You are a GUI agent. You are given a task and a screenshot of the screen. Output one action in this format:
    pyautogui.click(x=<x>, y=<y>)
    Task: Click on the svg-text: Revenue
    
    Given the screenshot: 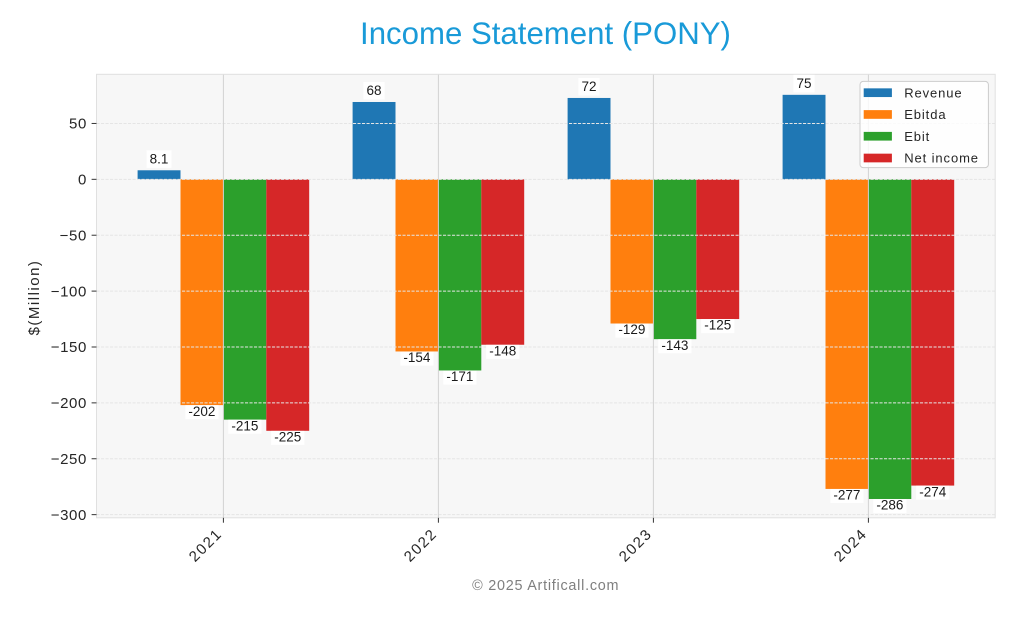 What is the action you would take?
    pyautogui.click(x=933, y=92)
    